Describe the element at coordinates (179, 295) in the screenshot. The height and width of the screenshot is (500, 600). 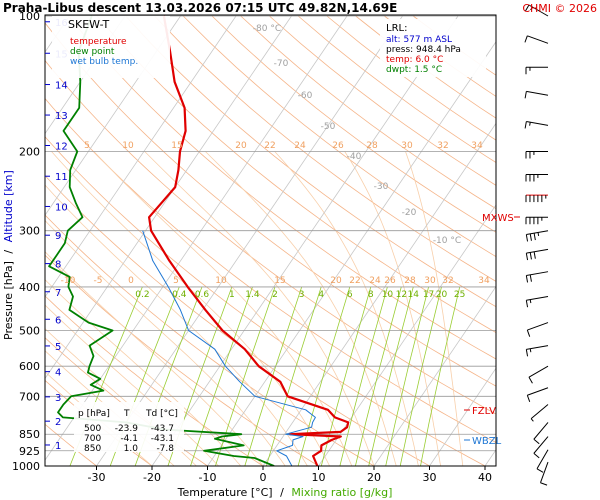
I see `mixing-ratio-label: 0.4` at that location.